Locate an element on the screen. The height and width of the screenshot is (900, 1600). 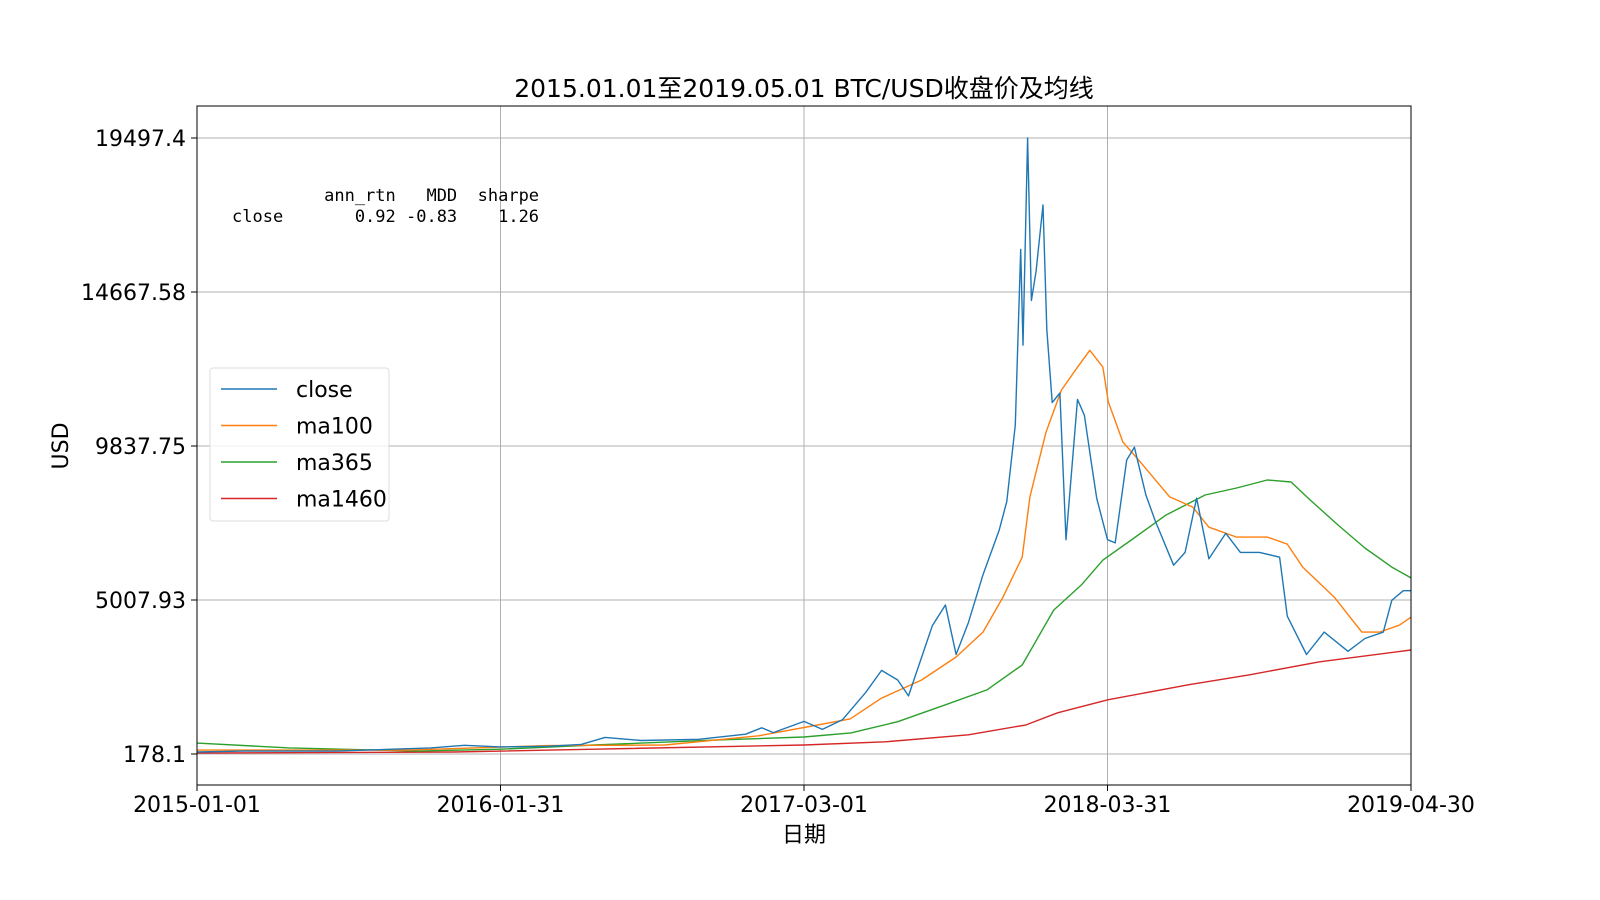
x-tick-label: 2018-03-31 is located at coordinates (1108, 805).